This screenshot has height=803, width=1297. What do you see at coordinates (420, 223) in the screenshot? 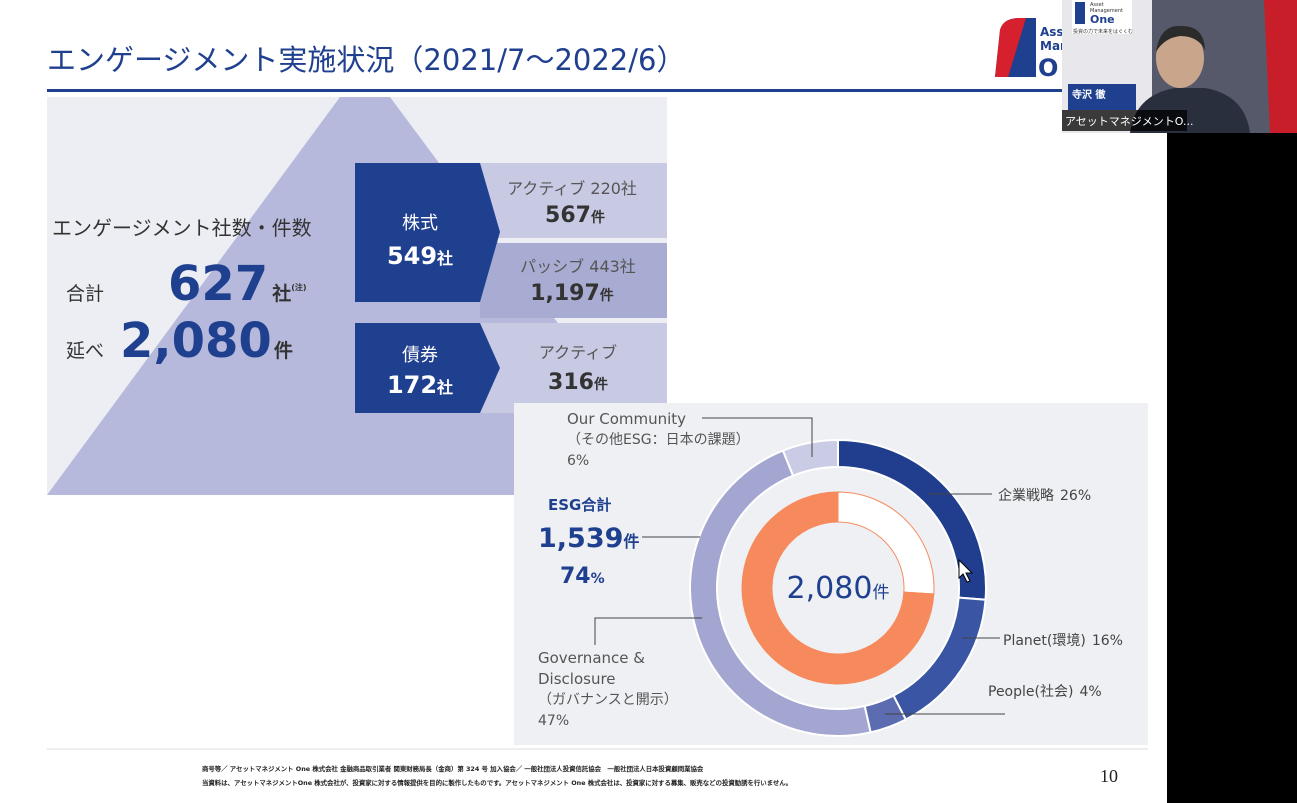
I see `category-name: 株式` at bounding box center [420, 223].